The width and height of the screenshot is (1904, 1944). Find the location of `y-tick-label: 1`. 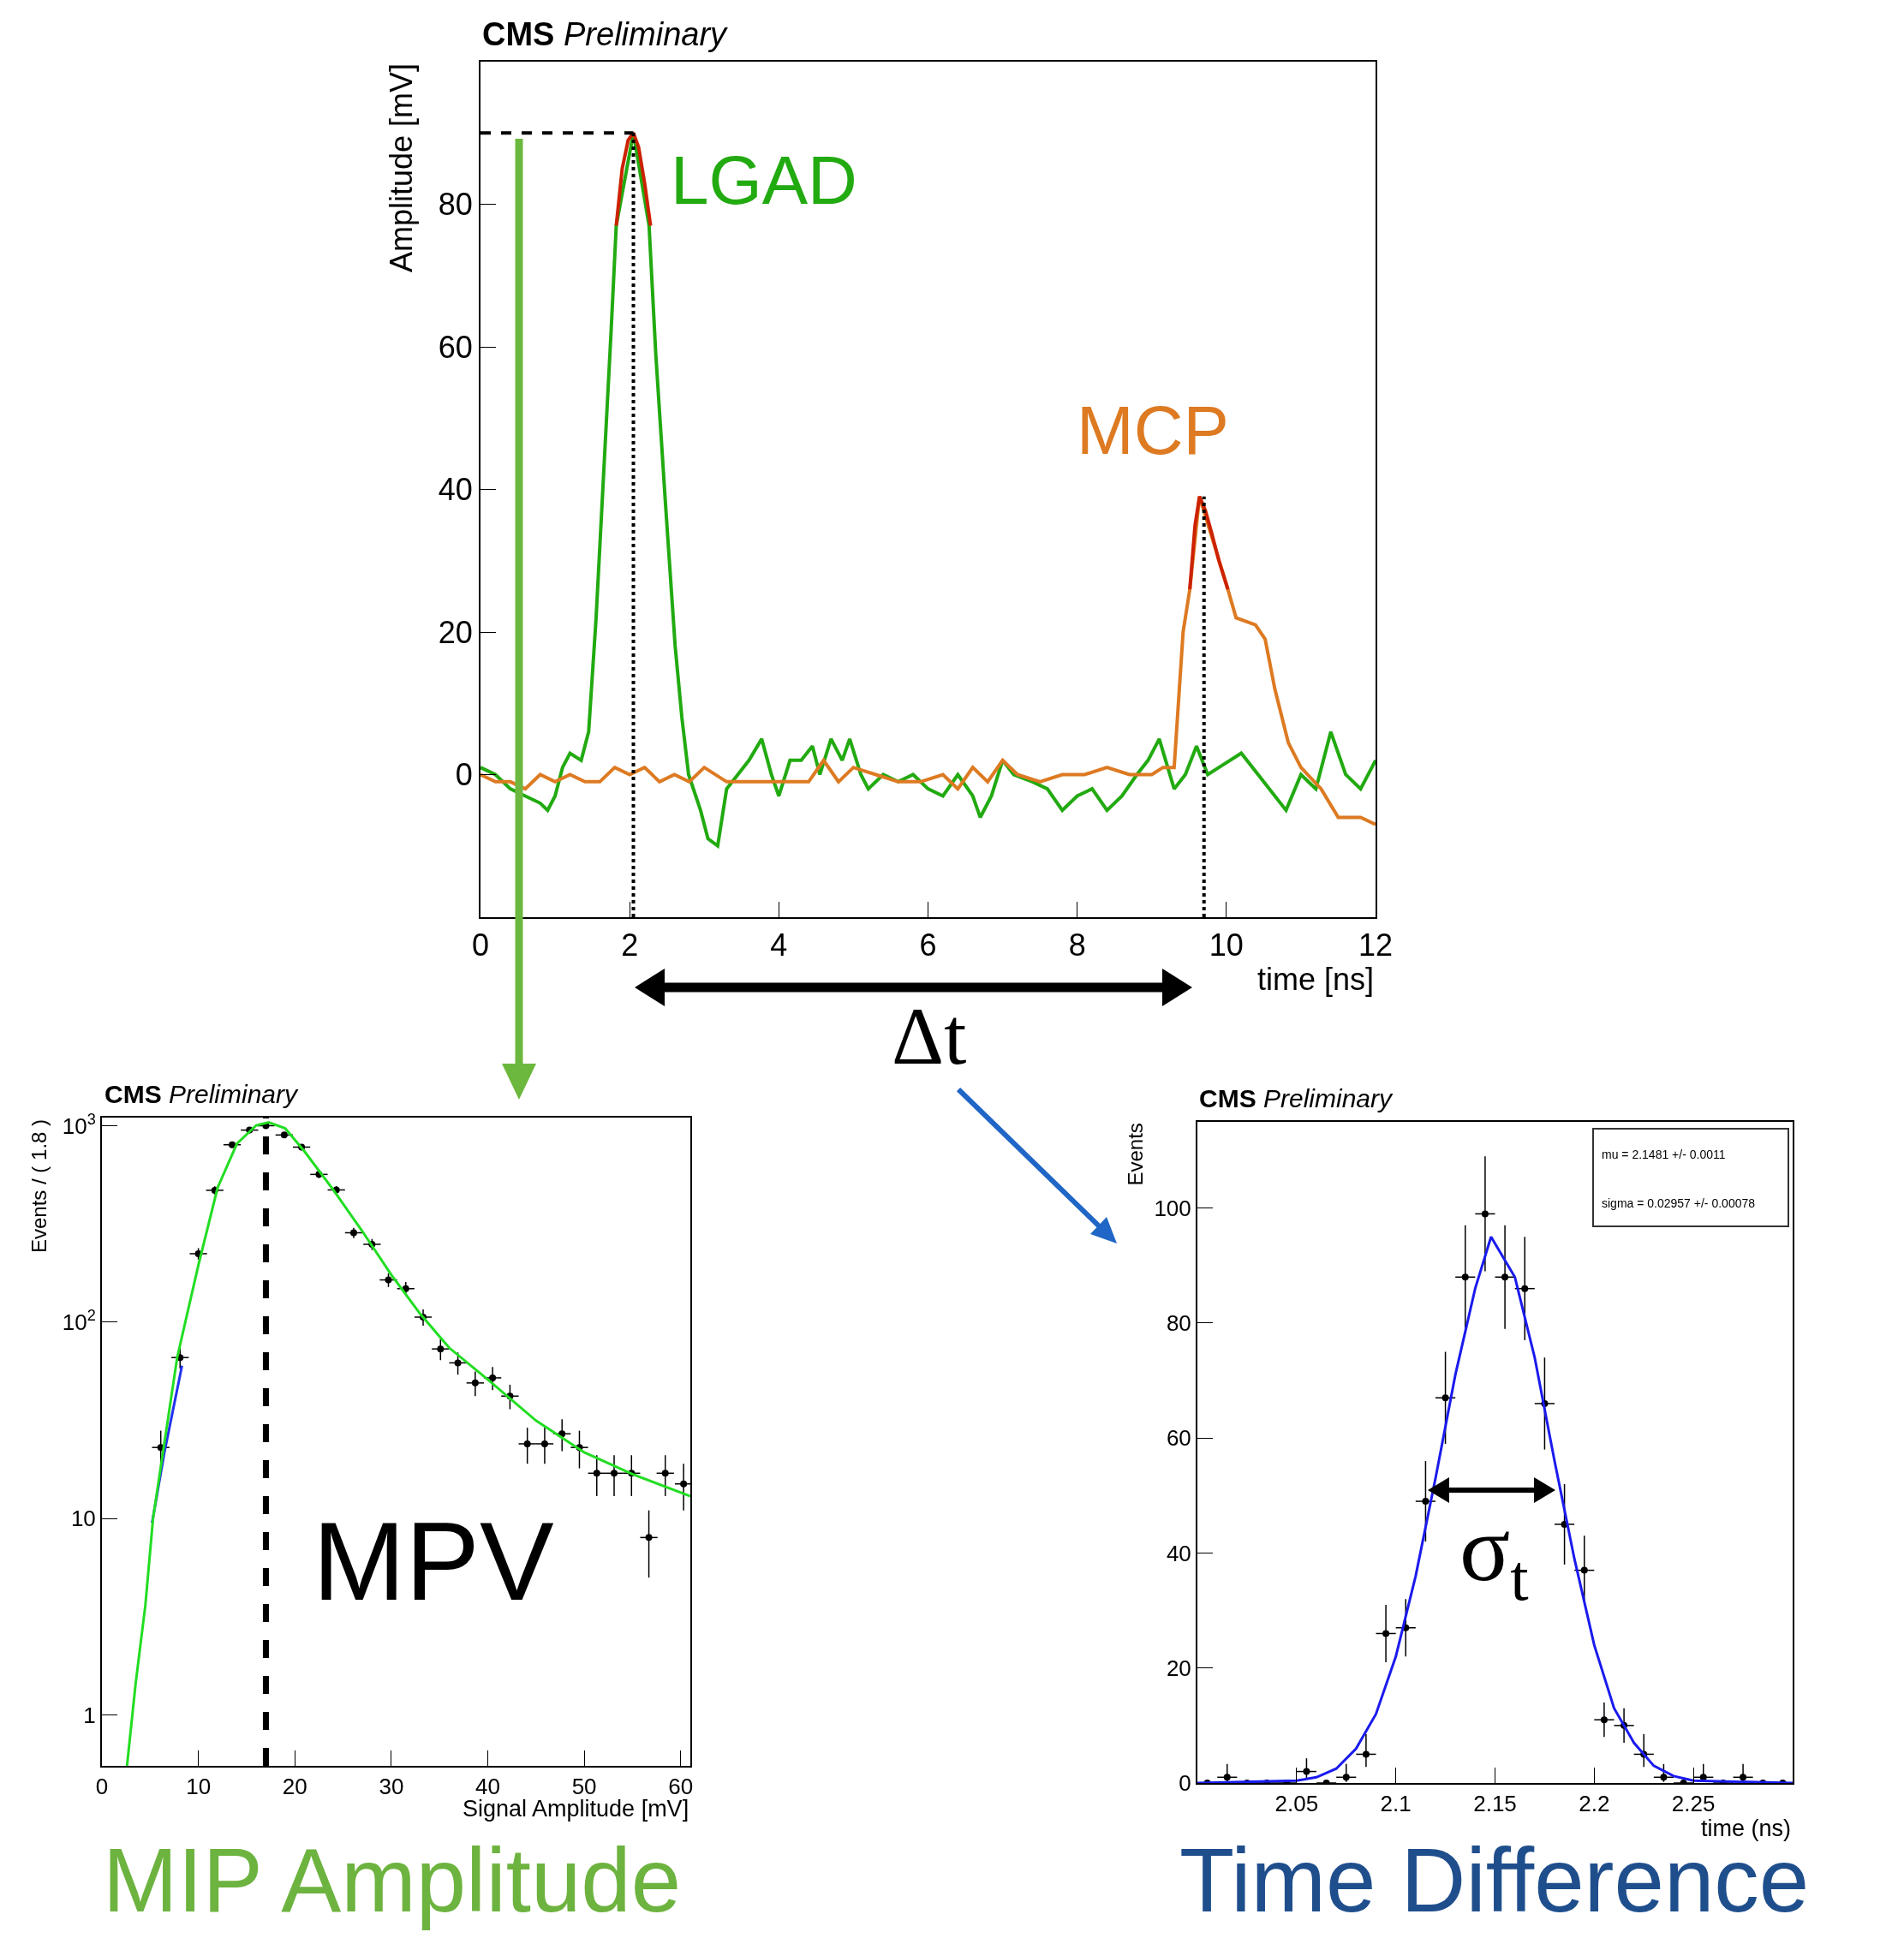

y-tick-label: 1 is located at coordinates (89, 1715).